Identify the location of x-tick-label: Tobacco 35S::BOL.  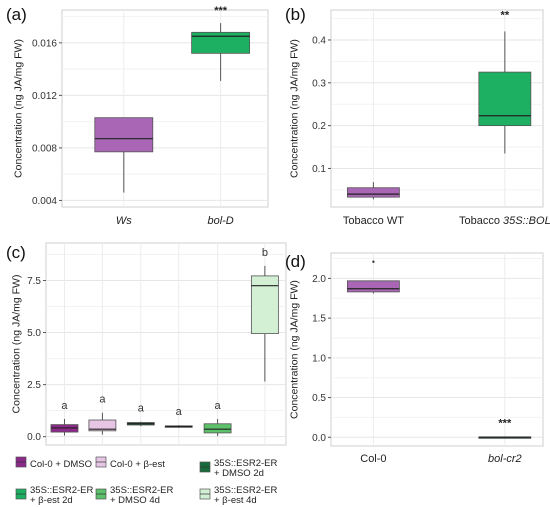
(504, 221).